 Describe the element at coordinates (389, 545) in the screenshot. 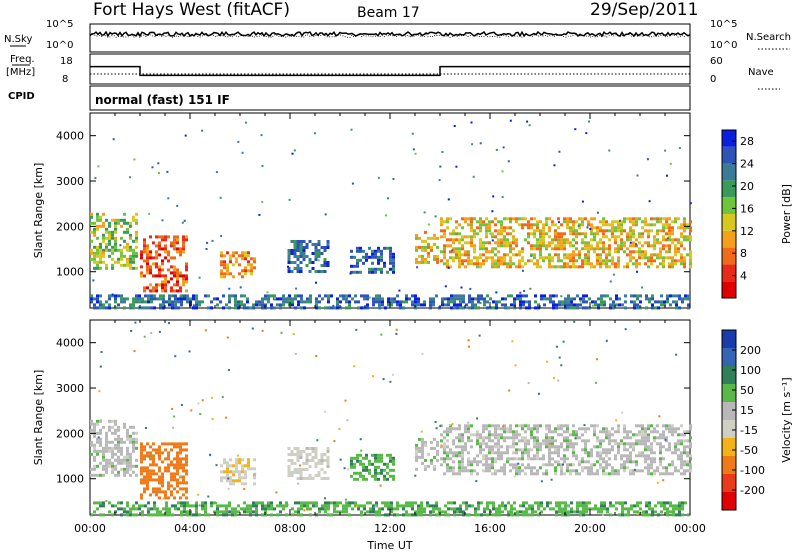

I see `x-axis-label: Time UT` at that location.